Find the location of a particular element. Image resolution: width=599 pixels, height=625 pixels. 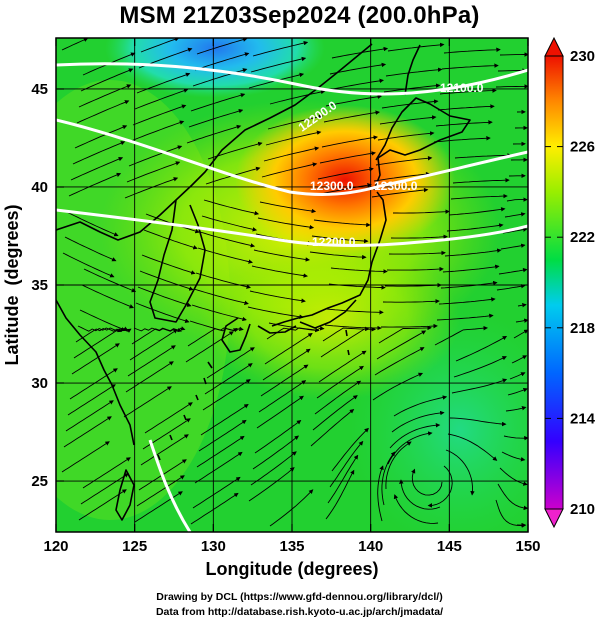

y-tick-label: 40 is located at coordinates (39, 187).